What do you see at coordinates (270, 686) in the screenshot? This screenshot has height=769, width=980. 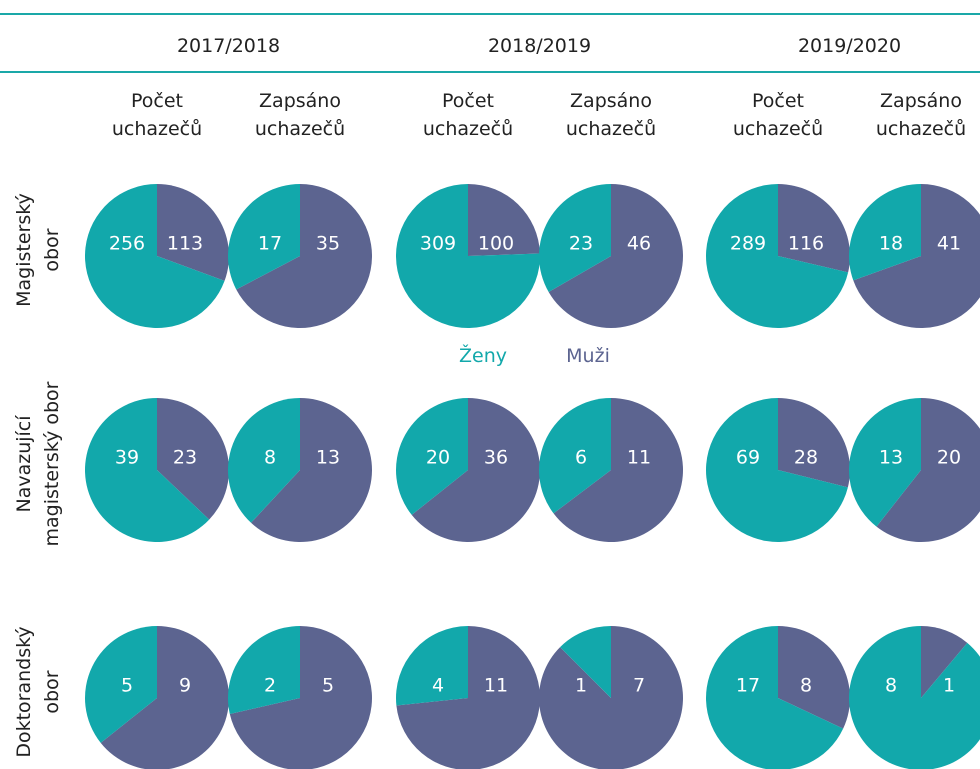 I see `data-label: 2` at bounding box center [270, 686].